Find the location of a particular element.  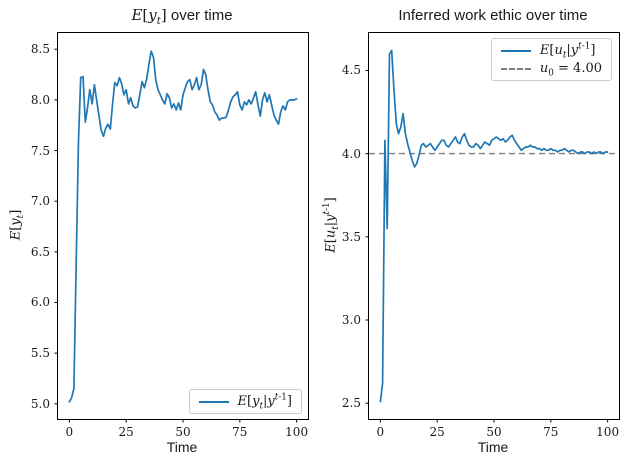

legend: E[ut|yt-1] u0 = 4.00 is located at coordinates (551, 59).